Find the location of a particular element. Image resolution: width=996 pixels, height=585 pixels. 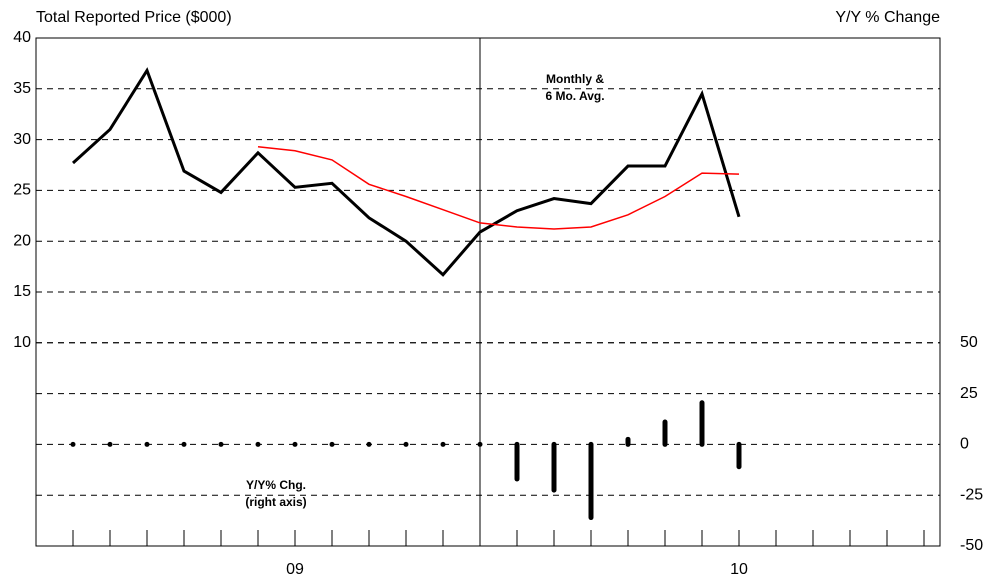

y-tick-label: 40 is located at coordinates (22, 37).